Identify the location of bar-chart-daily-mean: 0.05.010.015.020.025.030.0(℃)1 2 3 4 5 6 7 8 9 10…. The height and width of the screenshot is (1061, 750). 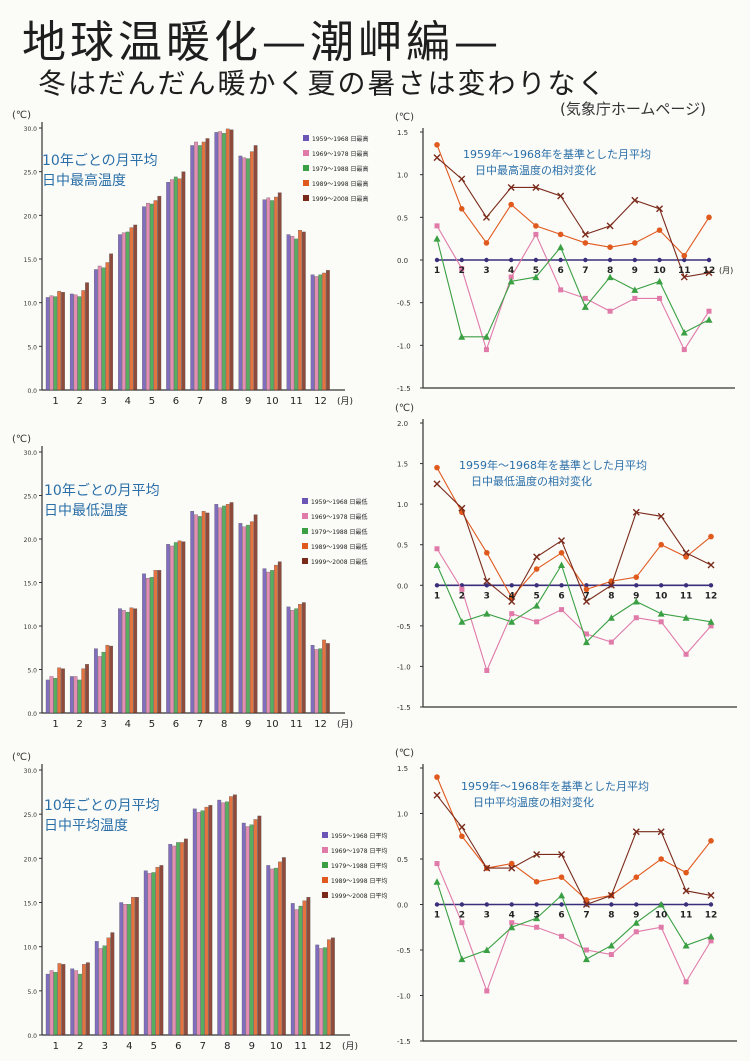
(199, 902).